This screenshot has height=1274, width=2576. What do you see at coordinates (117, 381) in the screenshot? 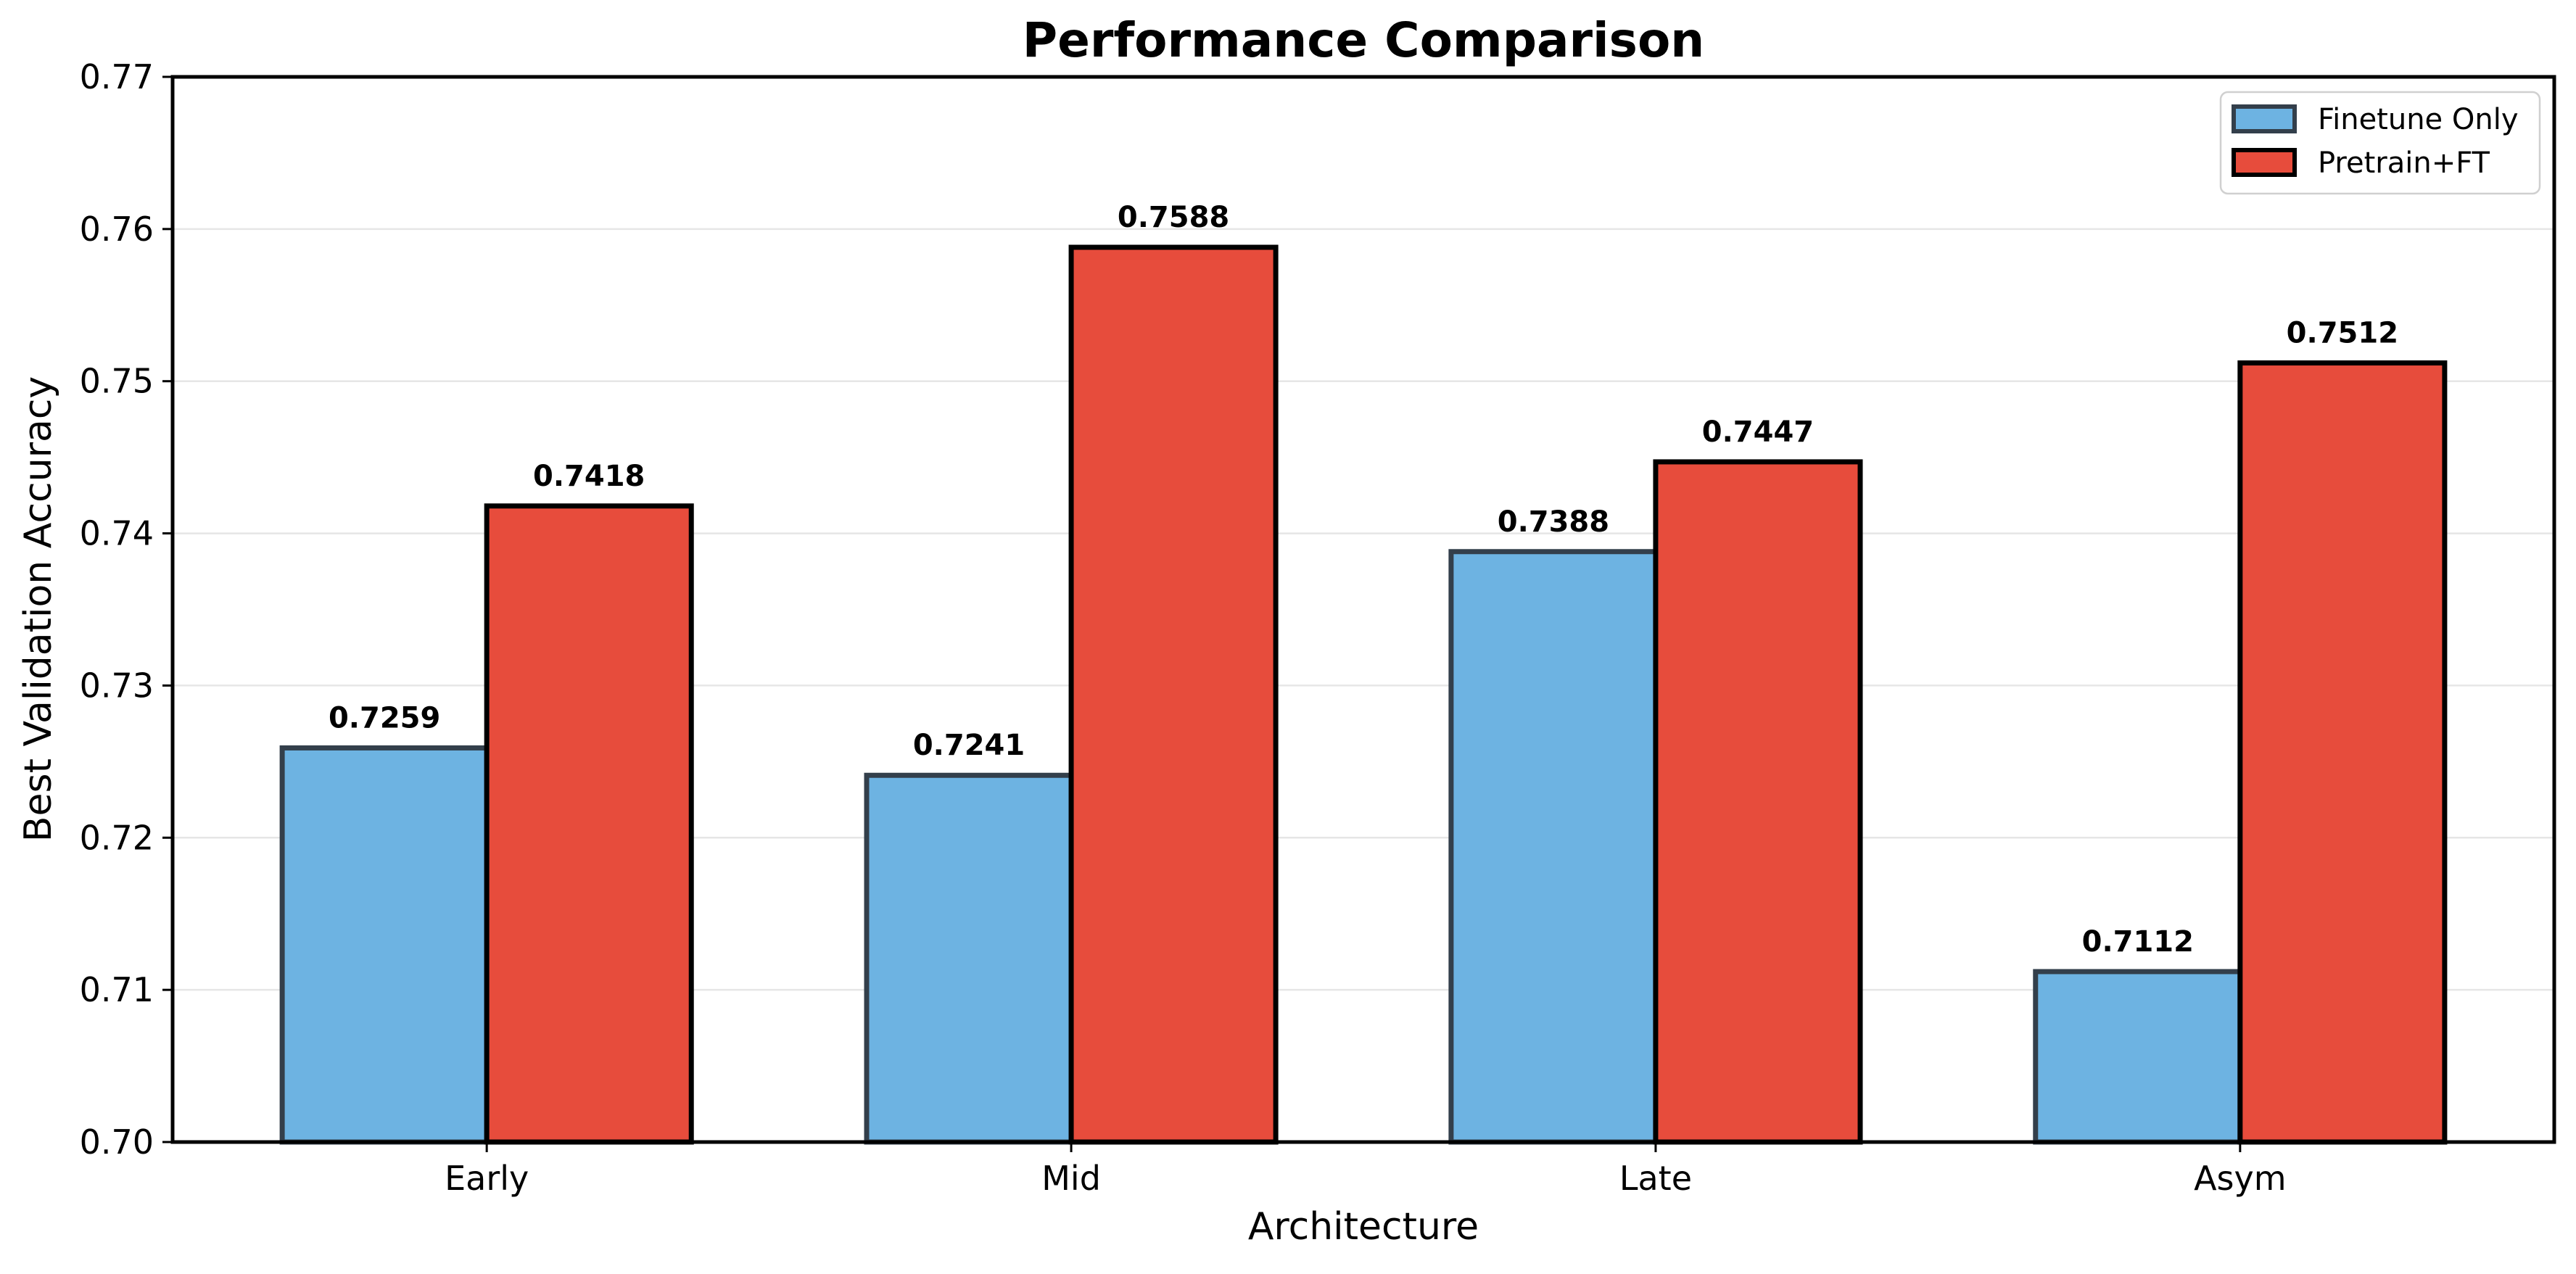
I see `y-tick-label: 0.75` at bounding box center [117, 381].